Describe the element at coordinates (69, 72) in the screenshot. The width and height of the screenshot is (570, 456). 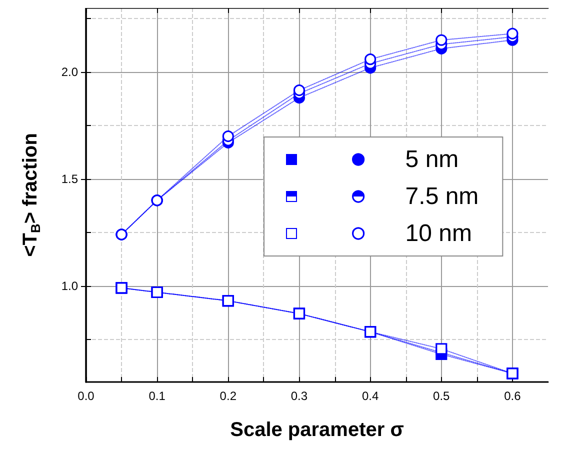
I see `y-tick-label: 2.0` at that location.